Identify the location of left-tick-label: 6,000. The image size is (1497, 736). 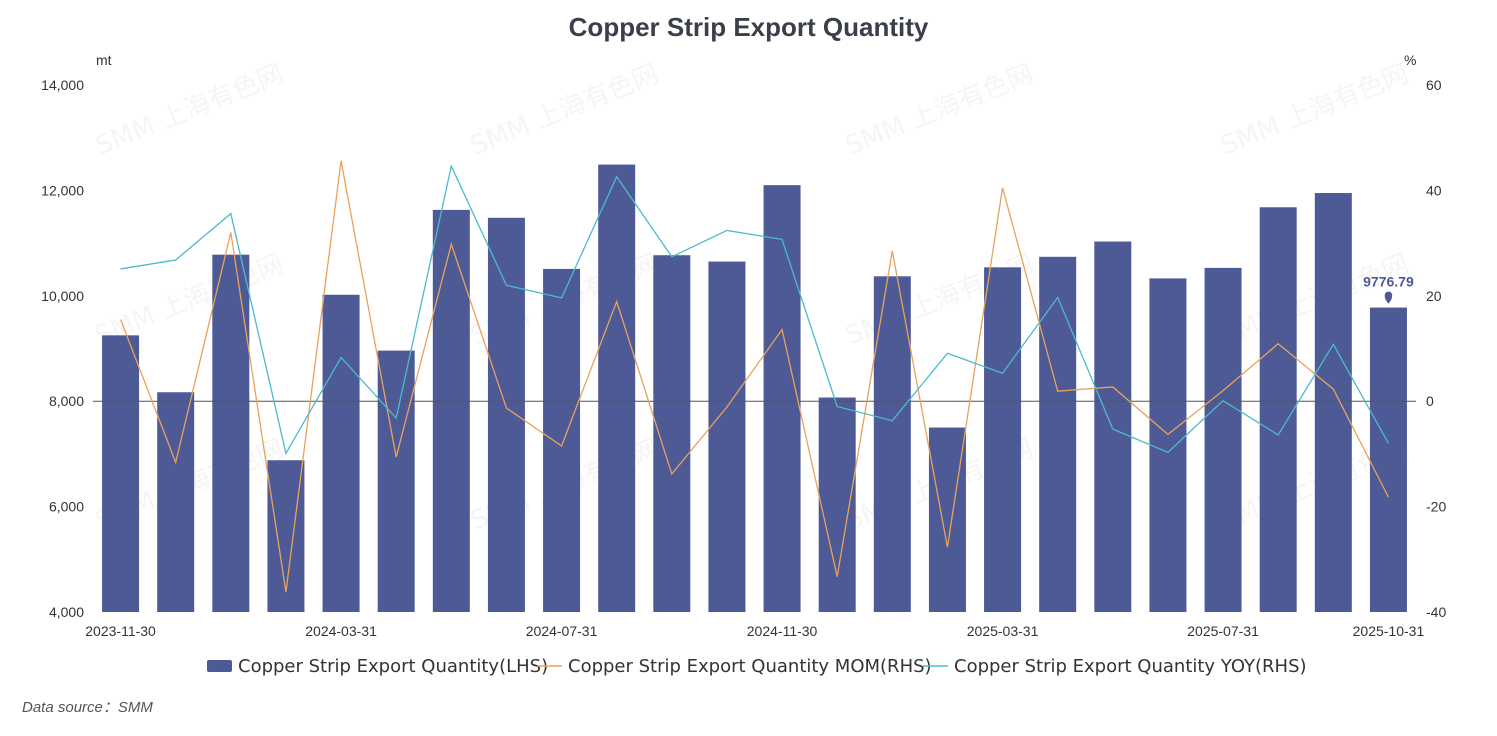
(66, 507).